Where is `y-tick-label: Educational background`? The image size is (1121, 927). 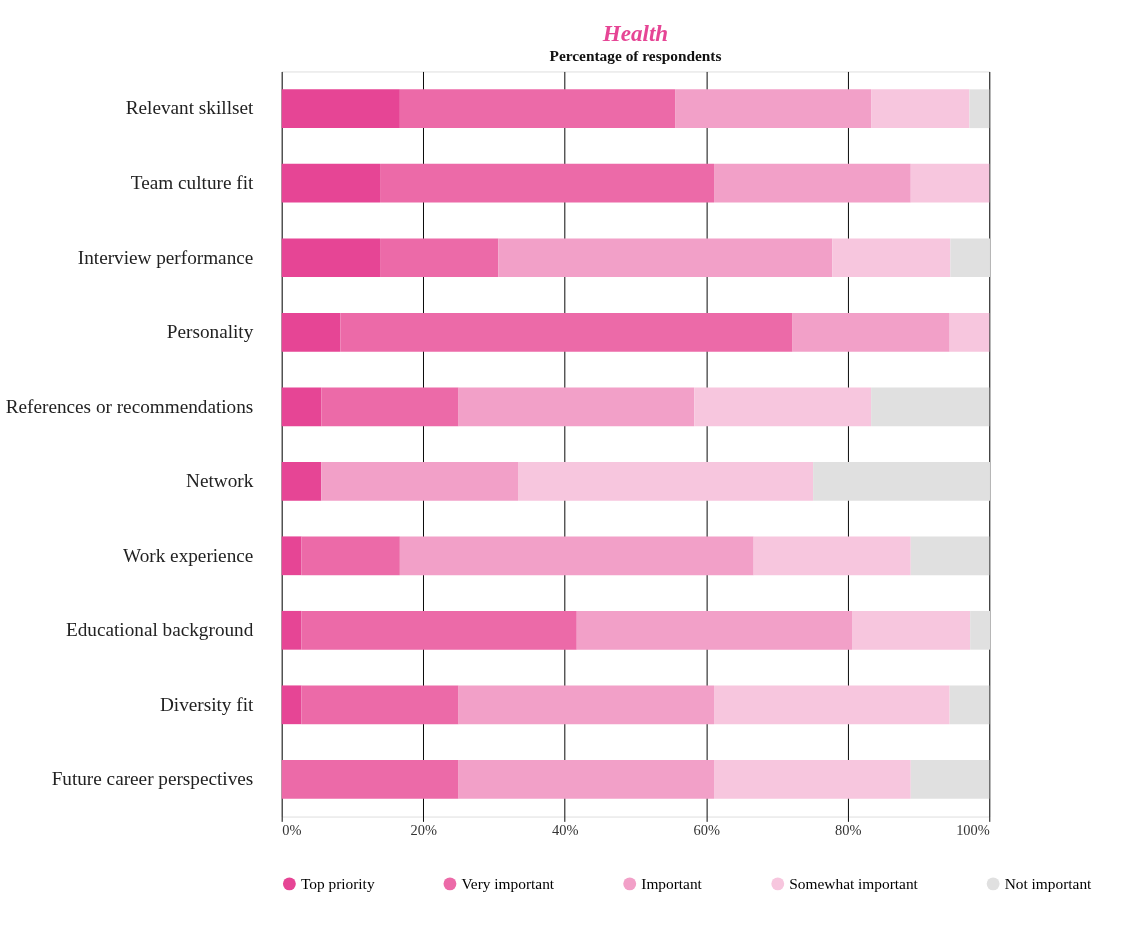
y-tick-label: Educational background is located at coordinates (160, 630).